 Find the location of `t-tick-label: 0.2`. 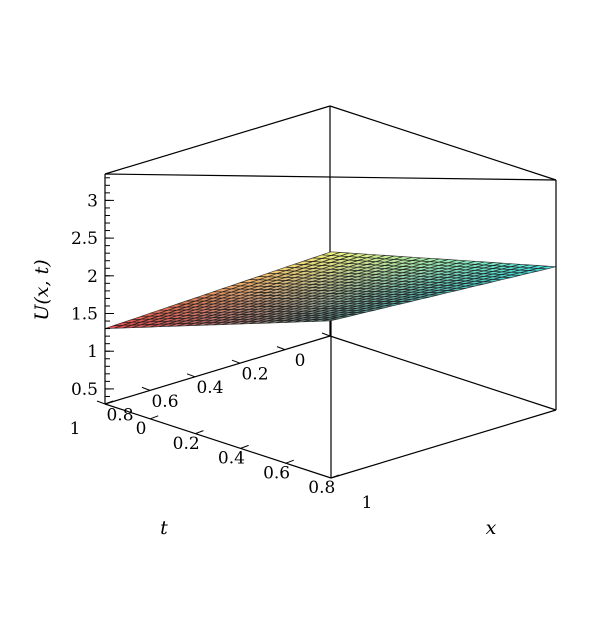

t-tick-label: 0.2 is located at coordinates (254, 375).